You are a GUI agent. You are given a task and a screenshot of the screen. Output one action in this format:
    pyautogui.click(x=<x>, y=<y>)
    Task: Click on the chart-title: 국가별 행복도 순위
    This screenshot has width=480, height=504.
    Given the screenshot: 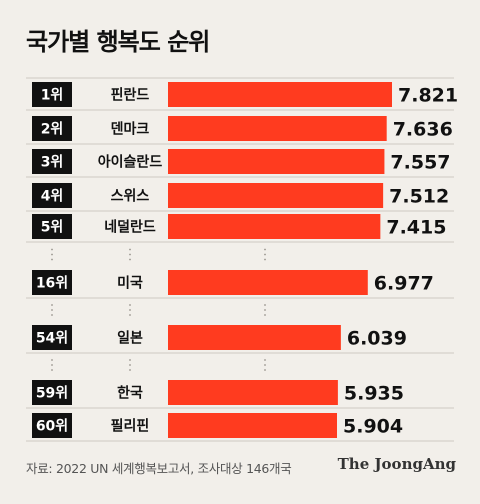 What is the action you would take?
    pyautogui.click(x=118, y=42)
    